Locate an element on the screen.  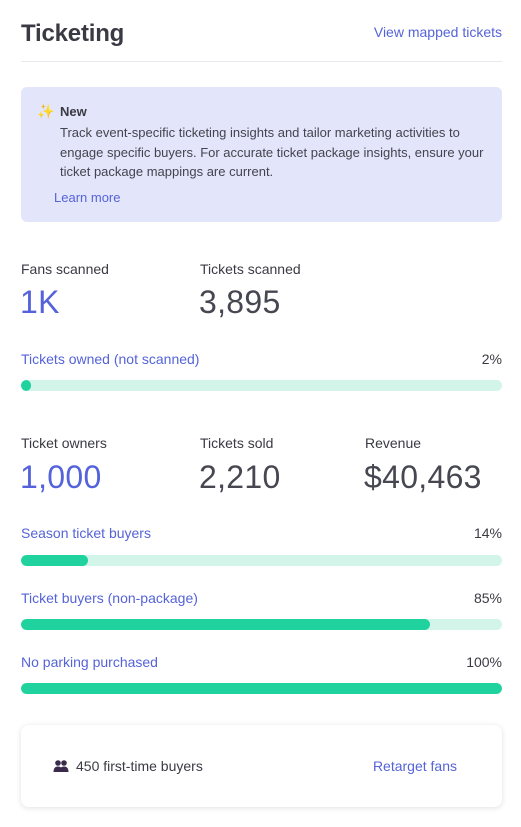
ticket-owners-label: Ticket owners is located at coordinates (64, 443).